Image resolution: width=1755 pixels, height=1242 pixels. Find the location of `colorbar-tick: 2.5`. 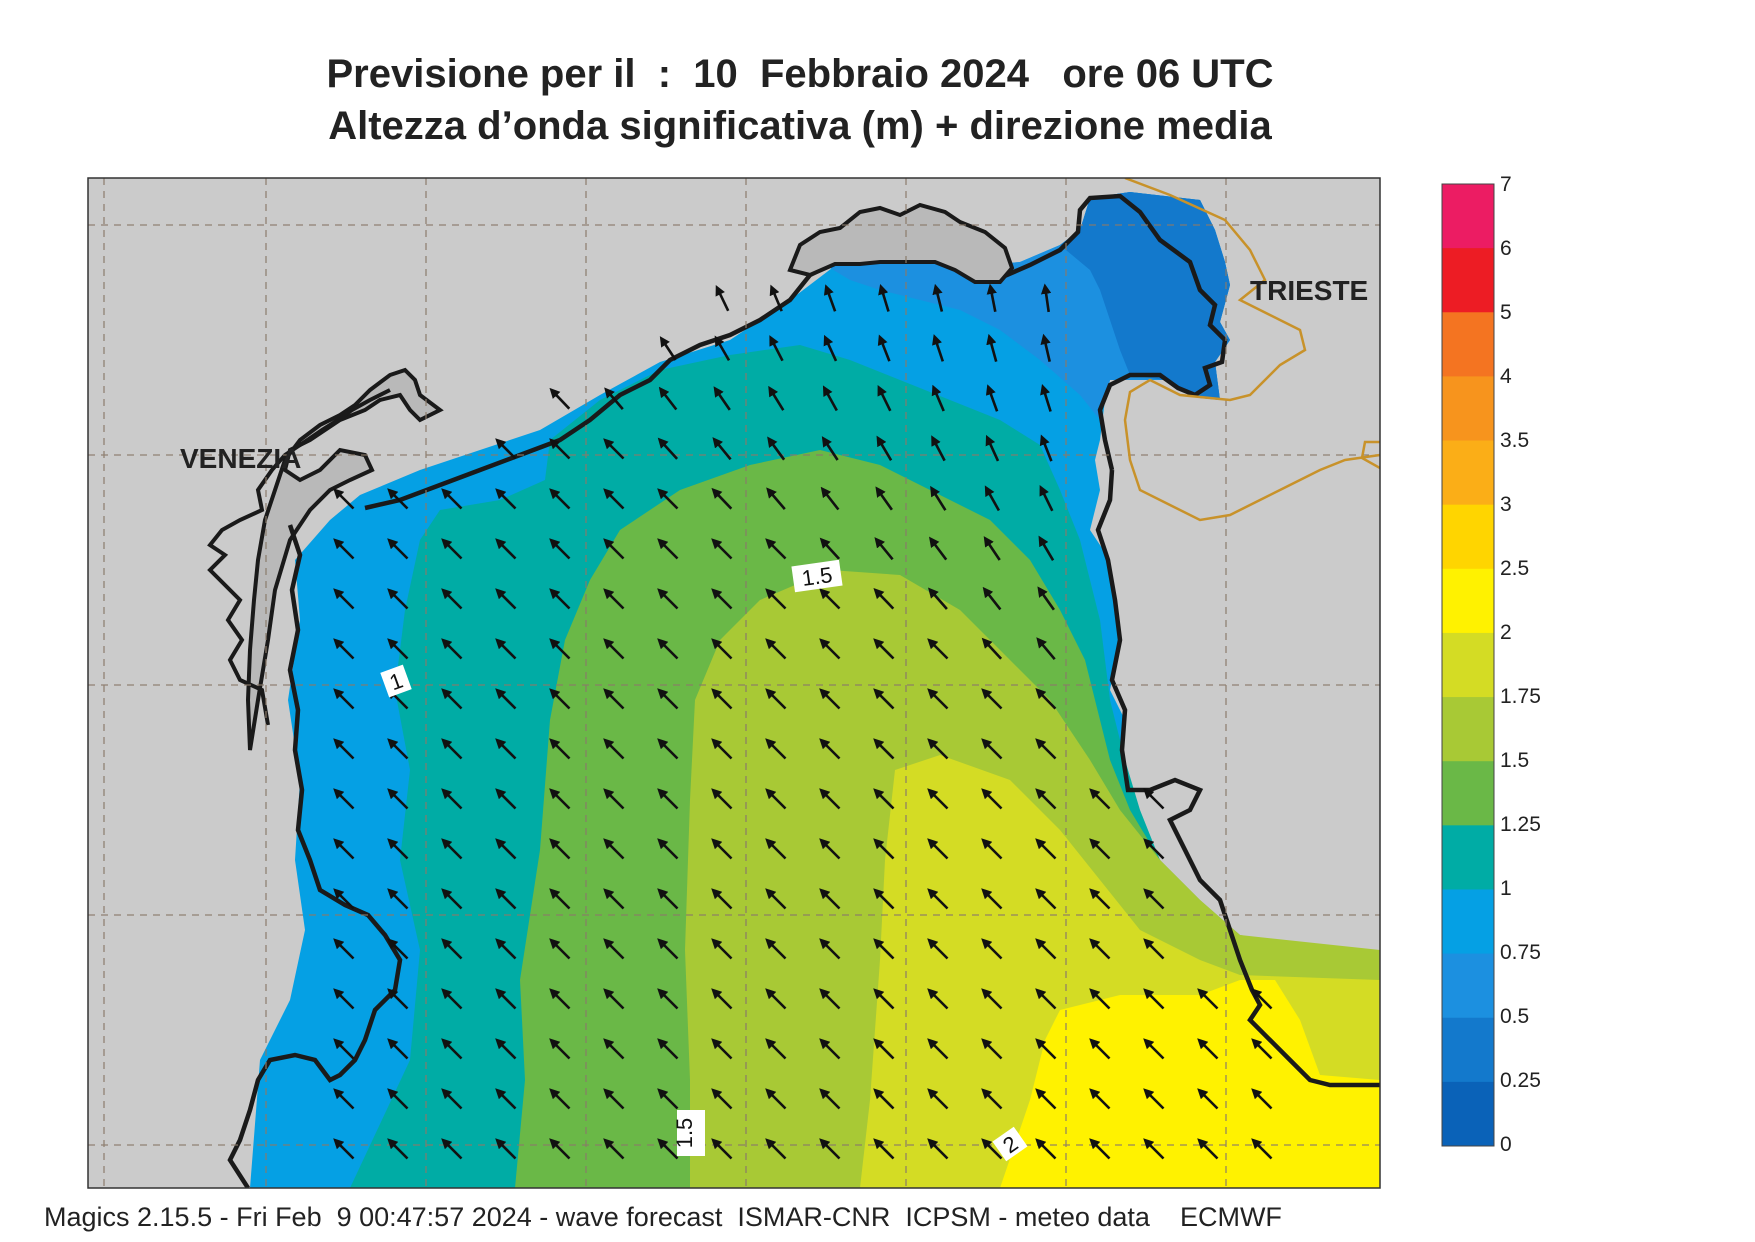

colorbar-tick: 2.5 is located at coordinates (1514, 568).